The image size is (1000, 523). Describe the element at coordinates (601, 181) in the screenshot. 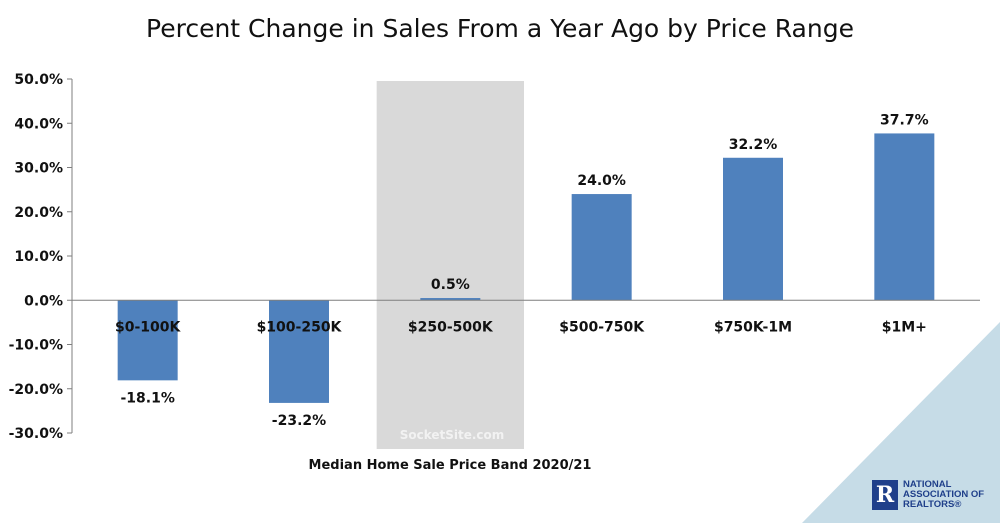

I see `data-label: 24.0%` at that location.